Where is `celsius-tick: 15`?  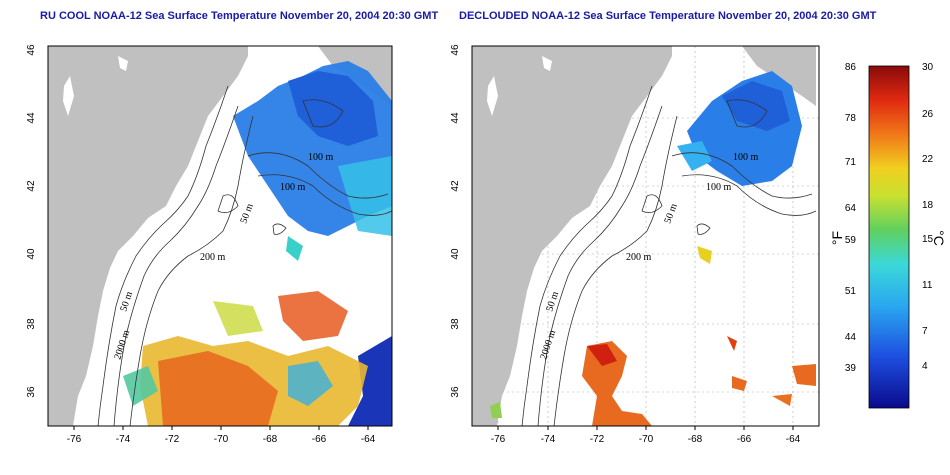 celsius-tick: 15 is located at coordinates (928, 239).